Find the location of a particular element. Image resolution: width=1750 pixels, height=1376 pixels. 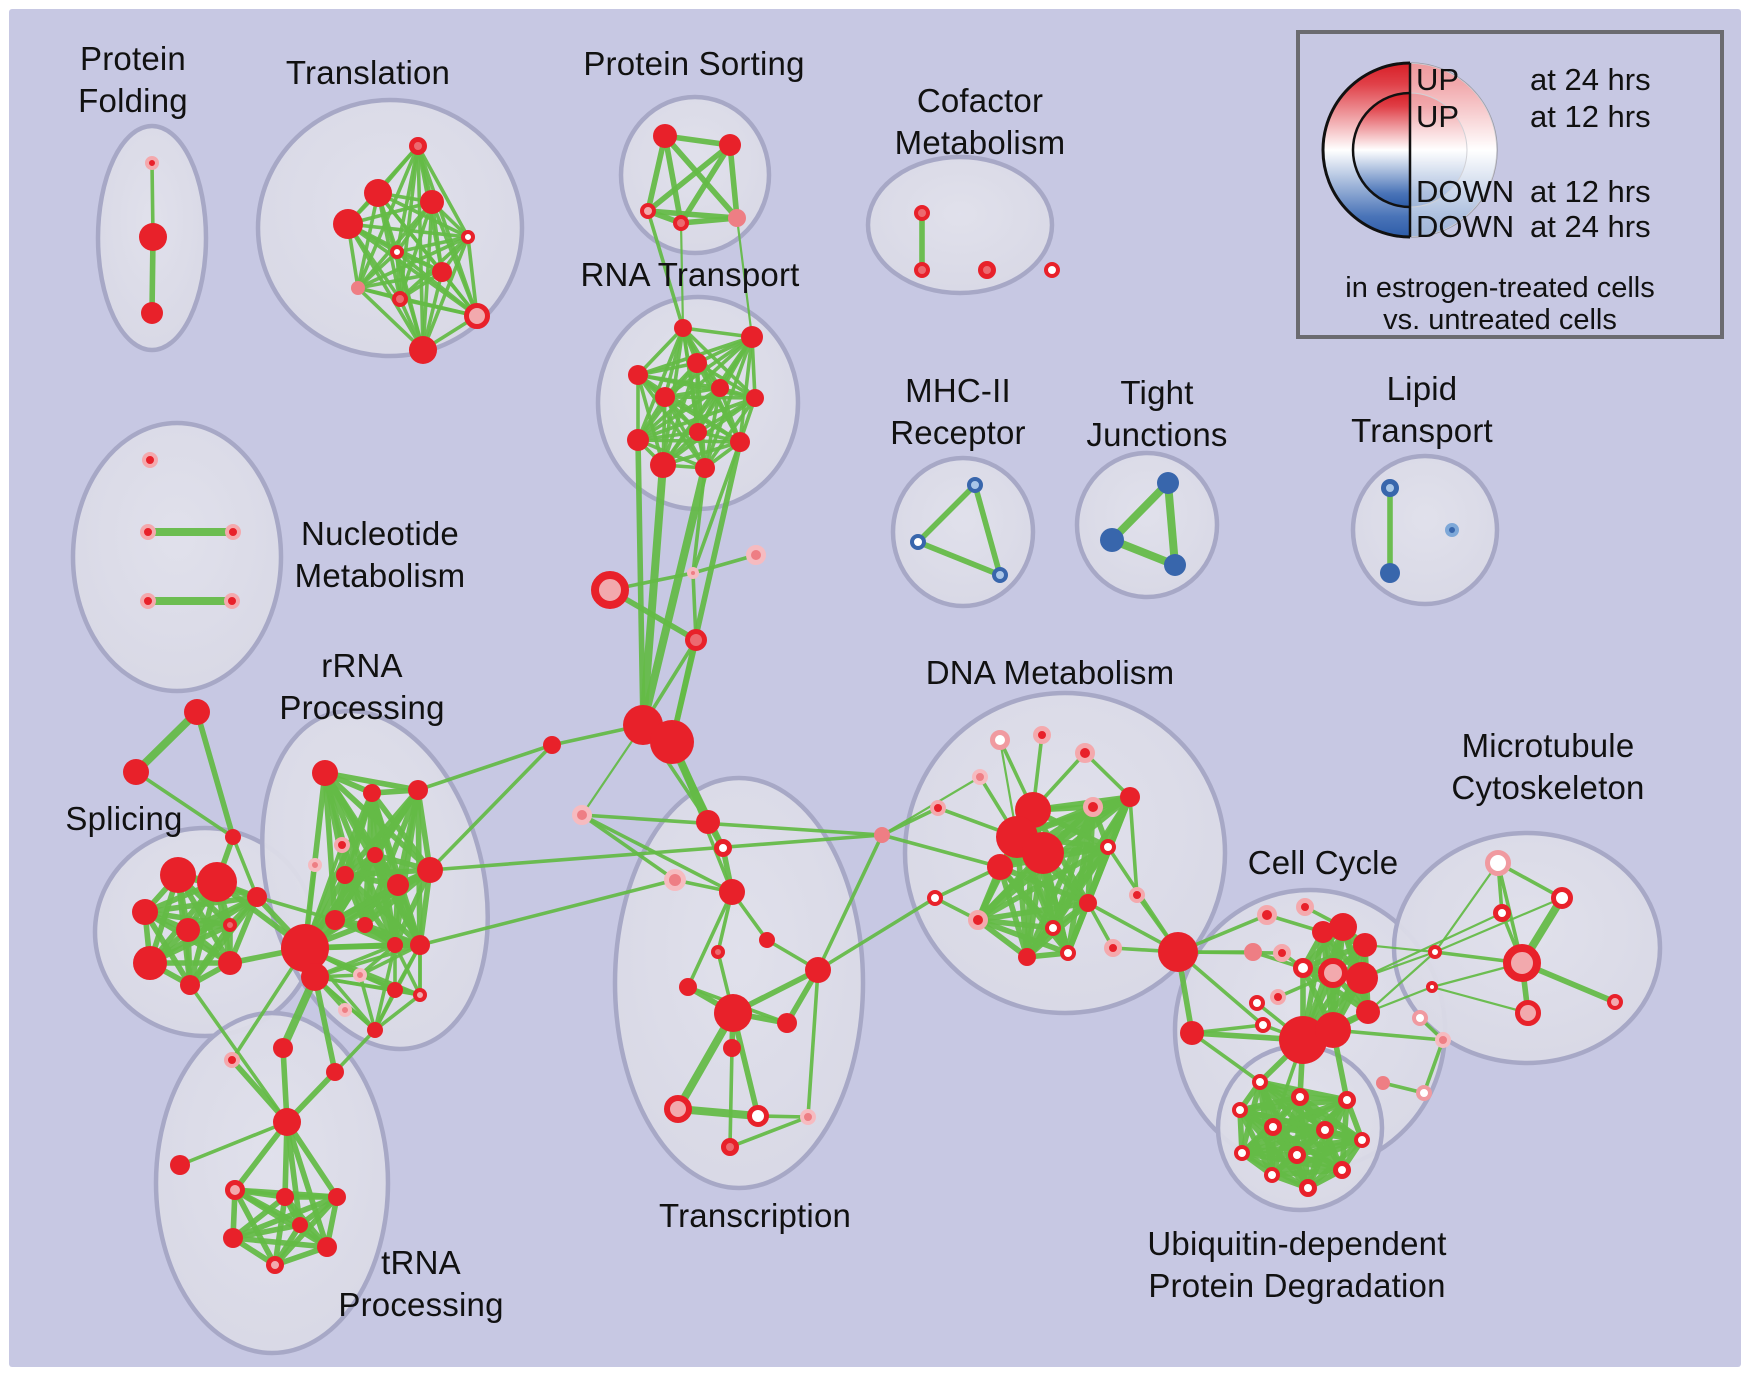

cluster-label-dna-metabolism: DNA Metabolism is located at coordinates (1050, 672).